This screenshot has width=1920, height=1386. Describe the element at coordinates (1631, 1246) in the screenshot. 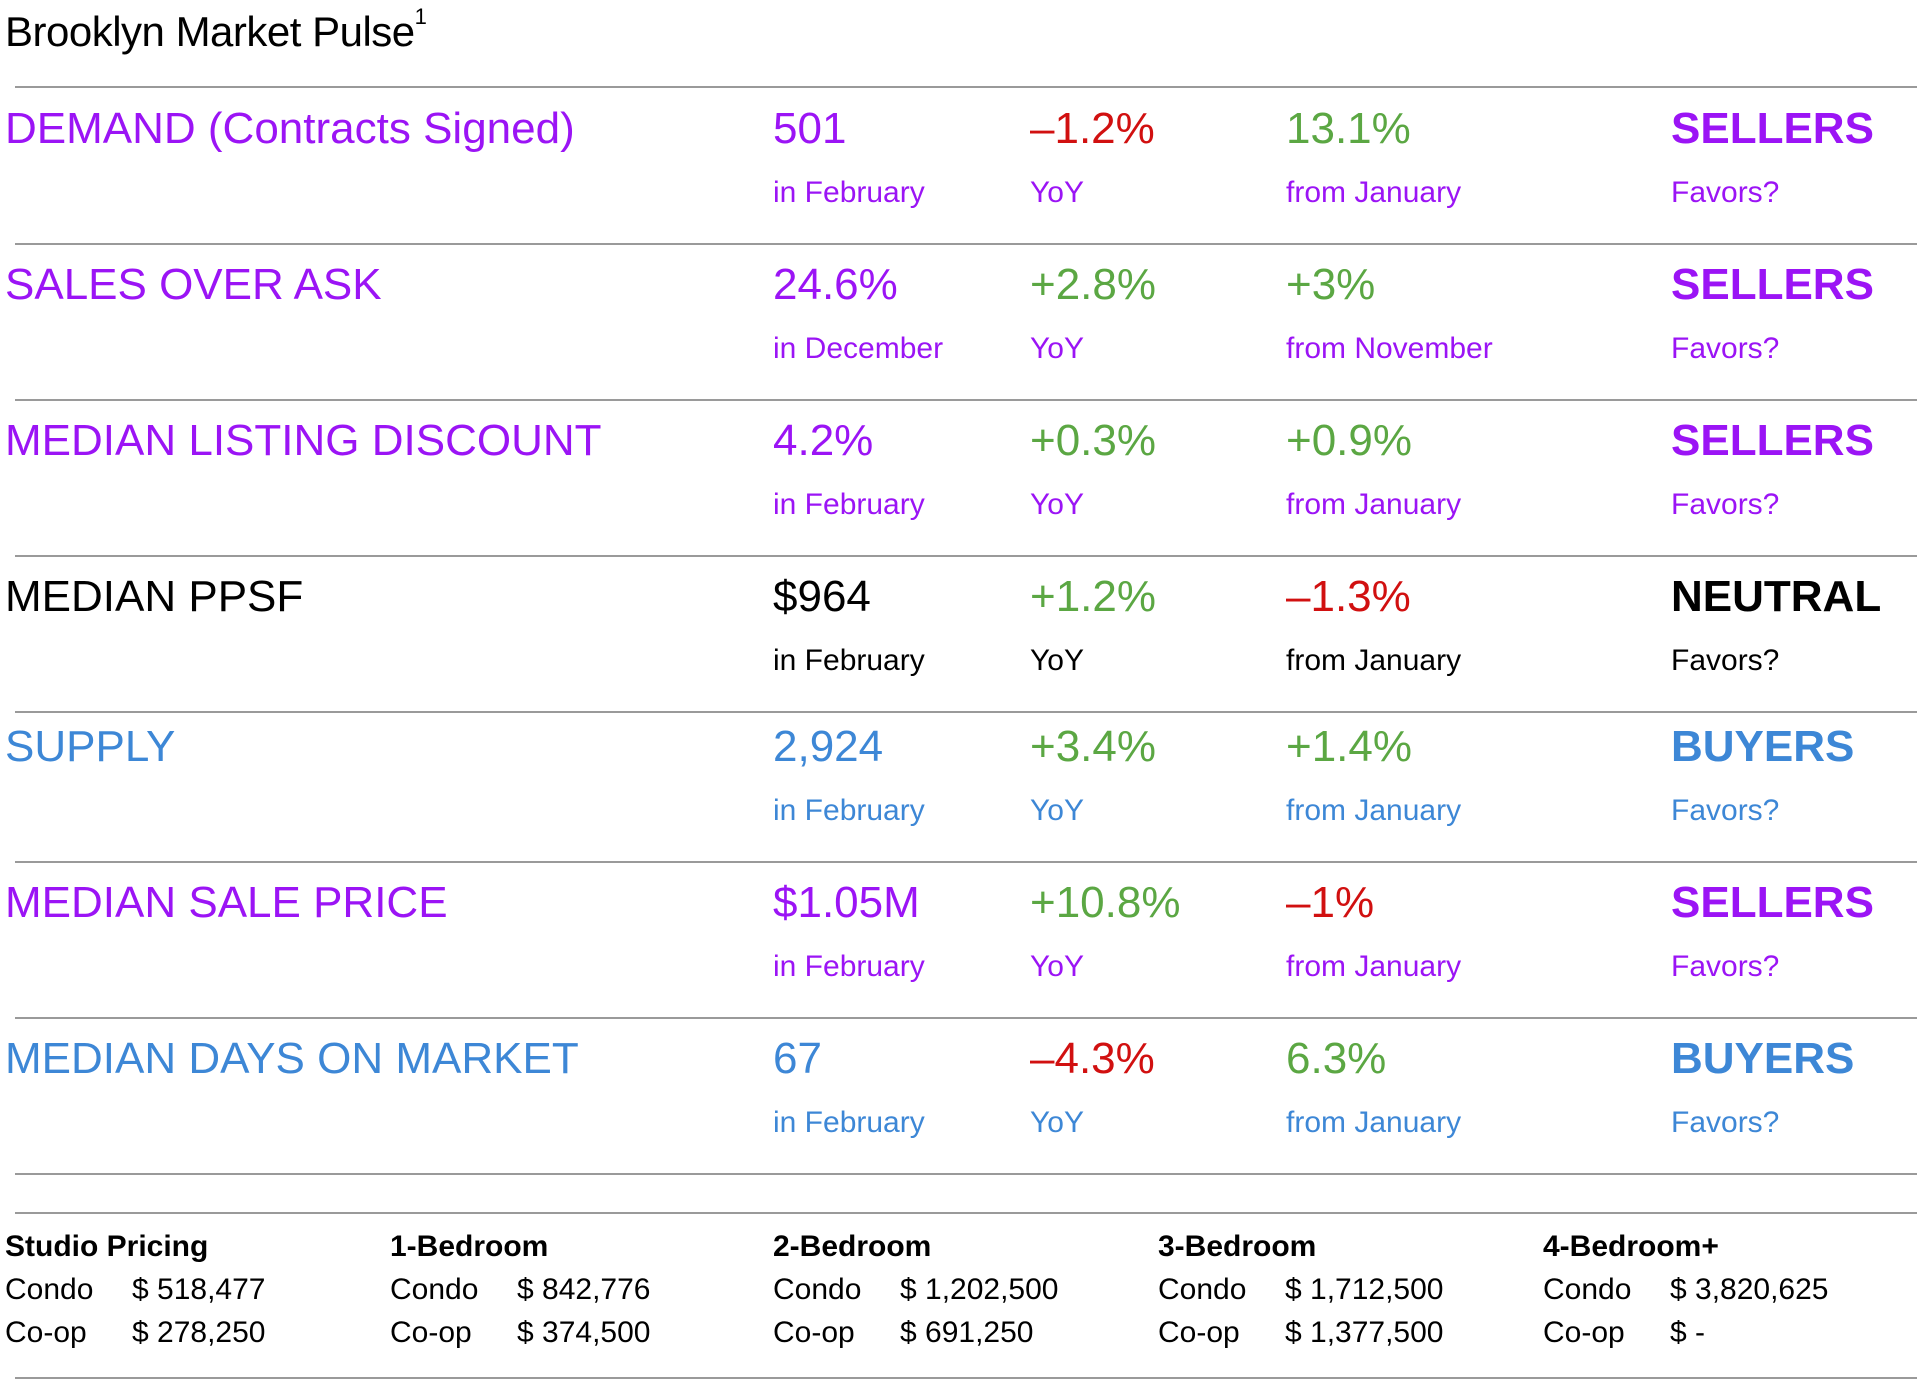

I see `pricing-header: 4-Bedroom+` at that location.